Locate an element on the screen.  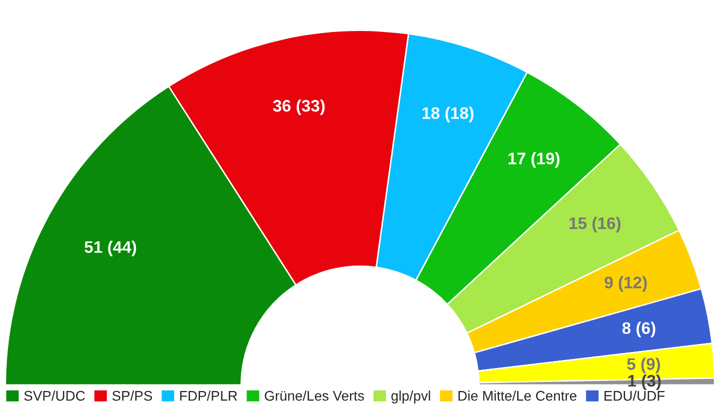
data-label: 9 (12) is located at coordinates (625, 284).